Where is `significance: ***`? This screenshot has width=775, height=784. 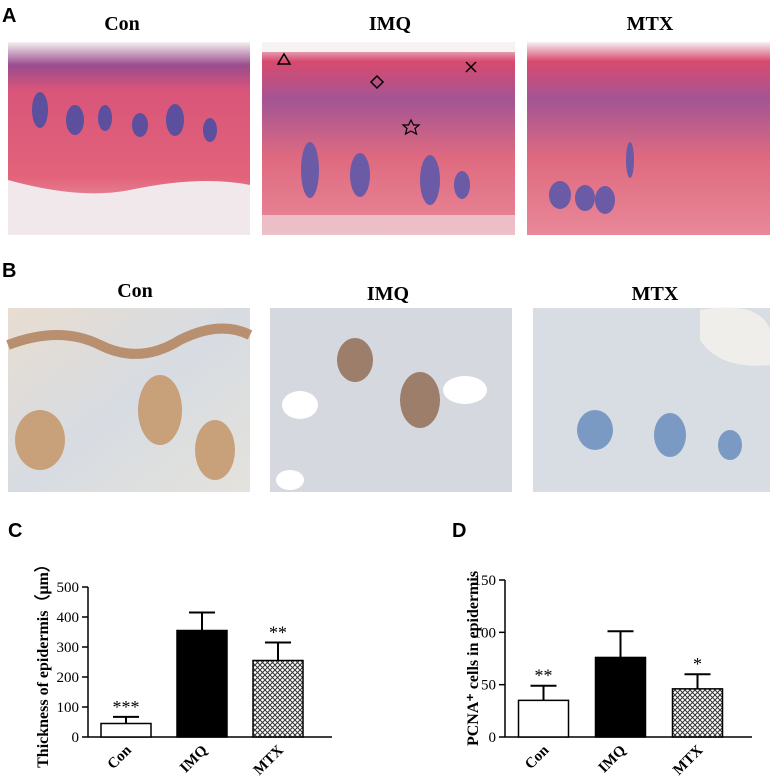
significance: *** is located at coordinates (126, 707).